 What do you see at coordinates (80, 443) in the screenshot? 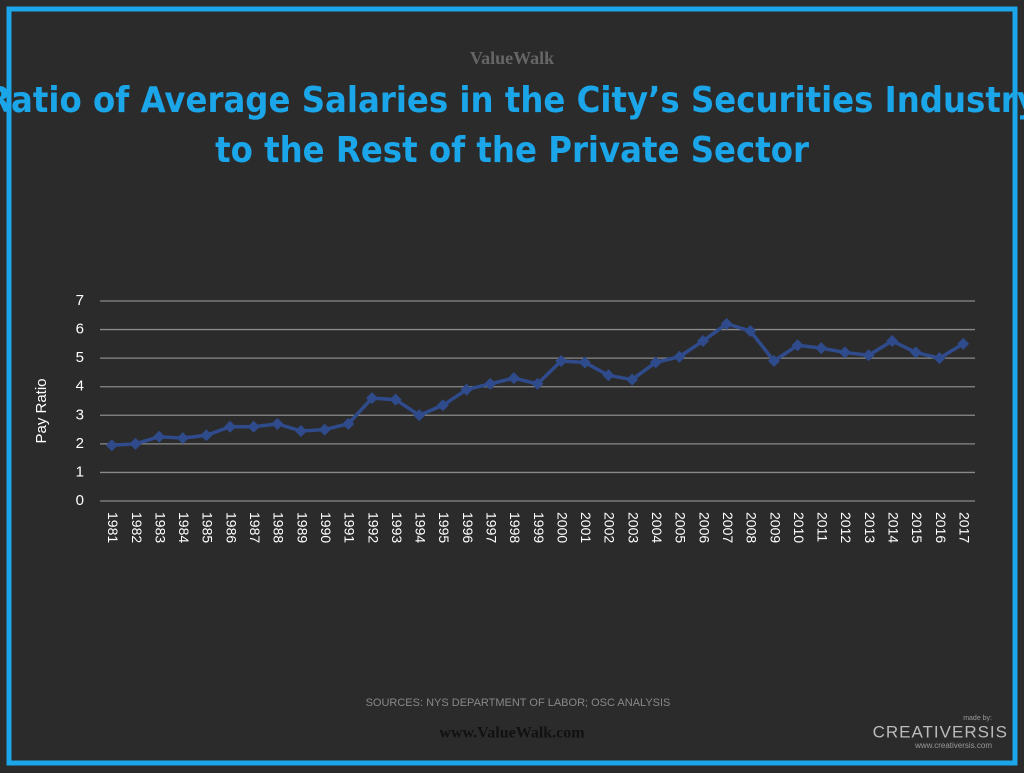
I see `y-tick-label: 2` at bounding box center [80, 443].